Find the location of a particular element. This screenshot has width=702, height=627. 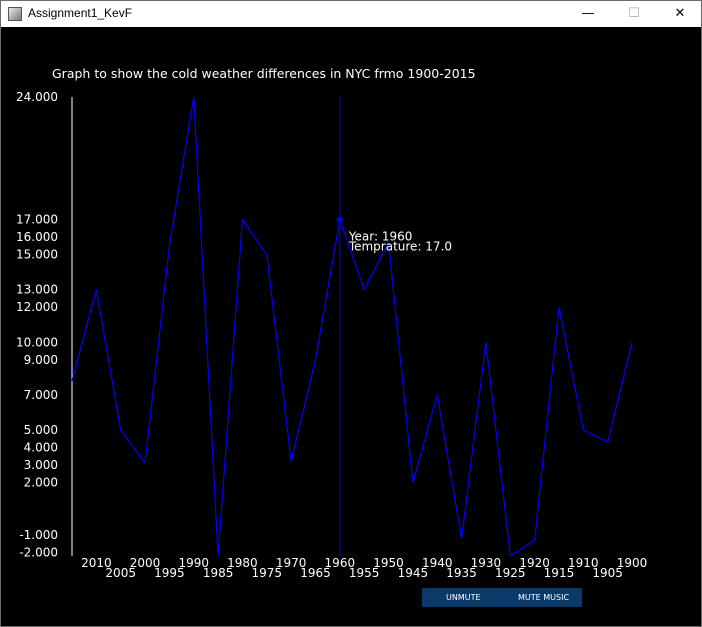

window-title: Assignment1_KevF is located at coordinates (80, 13).